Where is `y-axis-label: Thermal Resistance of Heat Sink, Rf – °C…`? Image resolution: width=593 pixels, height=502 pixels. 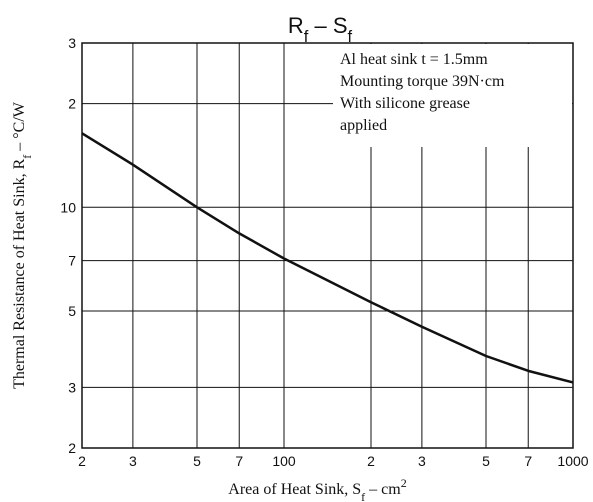
y-axis-label: Thermal Resistance of Heat Sink, Rf – °C… is located at coordinates (22, 245).